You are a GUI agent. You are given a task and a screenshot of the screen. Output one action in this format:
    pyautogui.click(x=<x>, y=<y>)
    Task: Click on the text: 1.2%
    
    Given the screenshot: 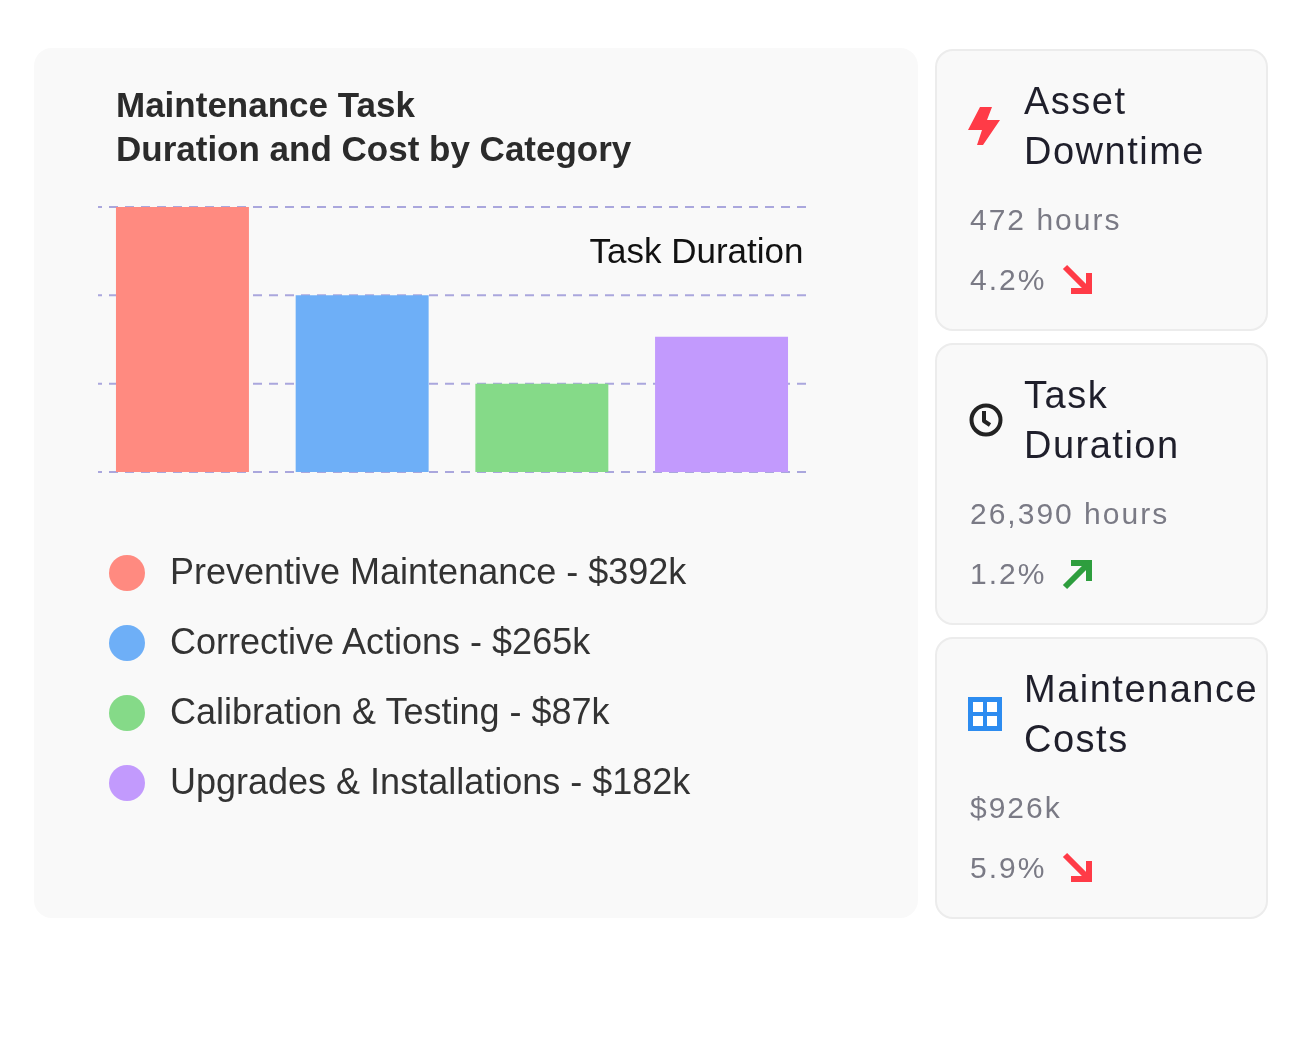 What is the action you would take?
    pyautogui.click(x=1008, y=574)
    